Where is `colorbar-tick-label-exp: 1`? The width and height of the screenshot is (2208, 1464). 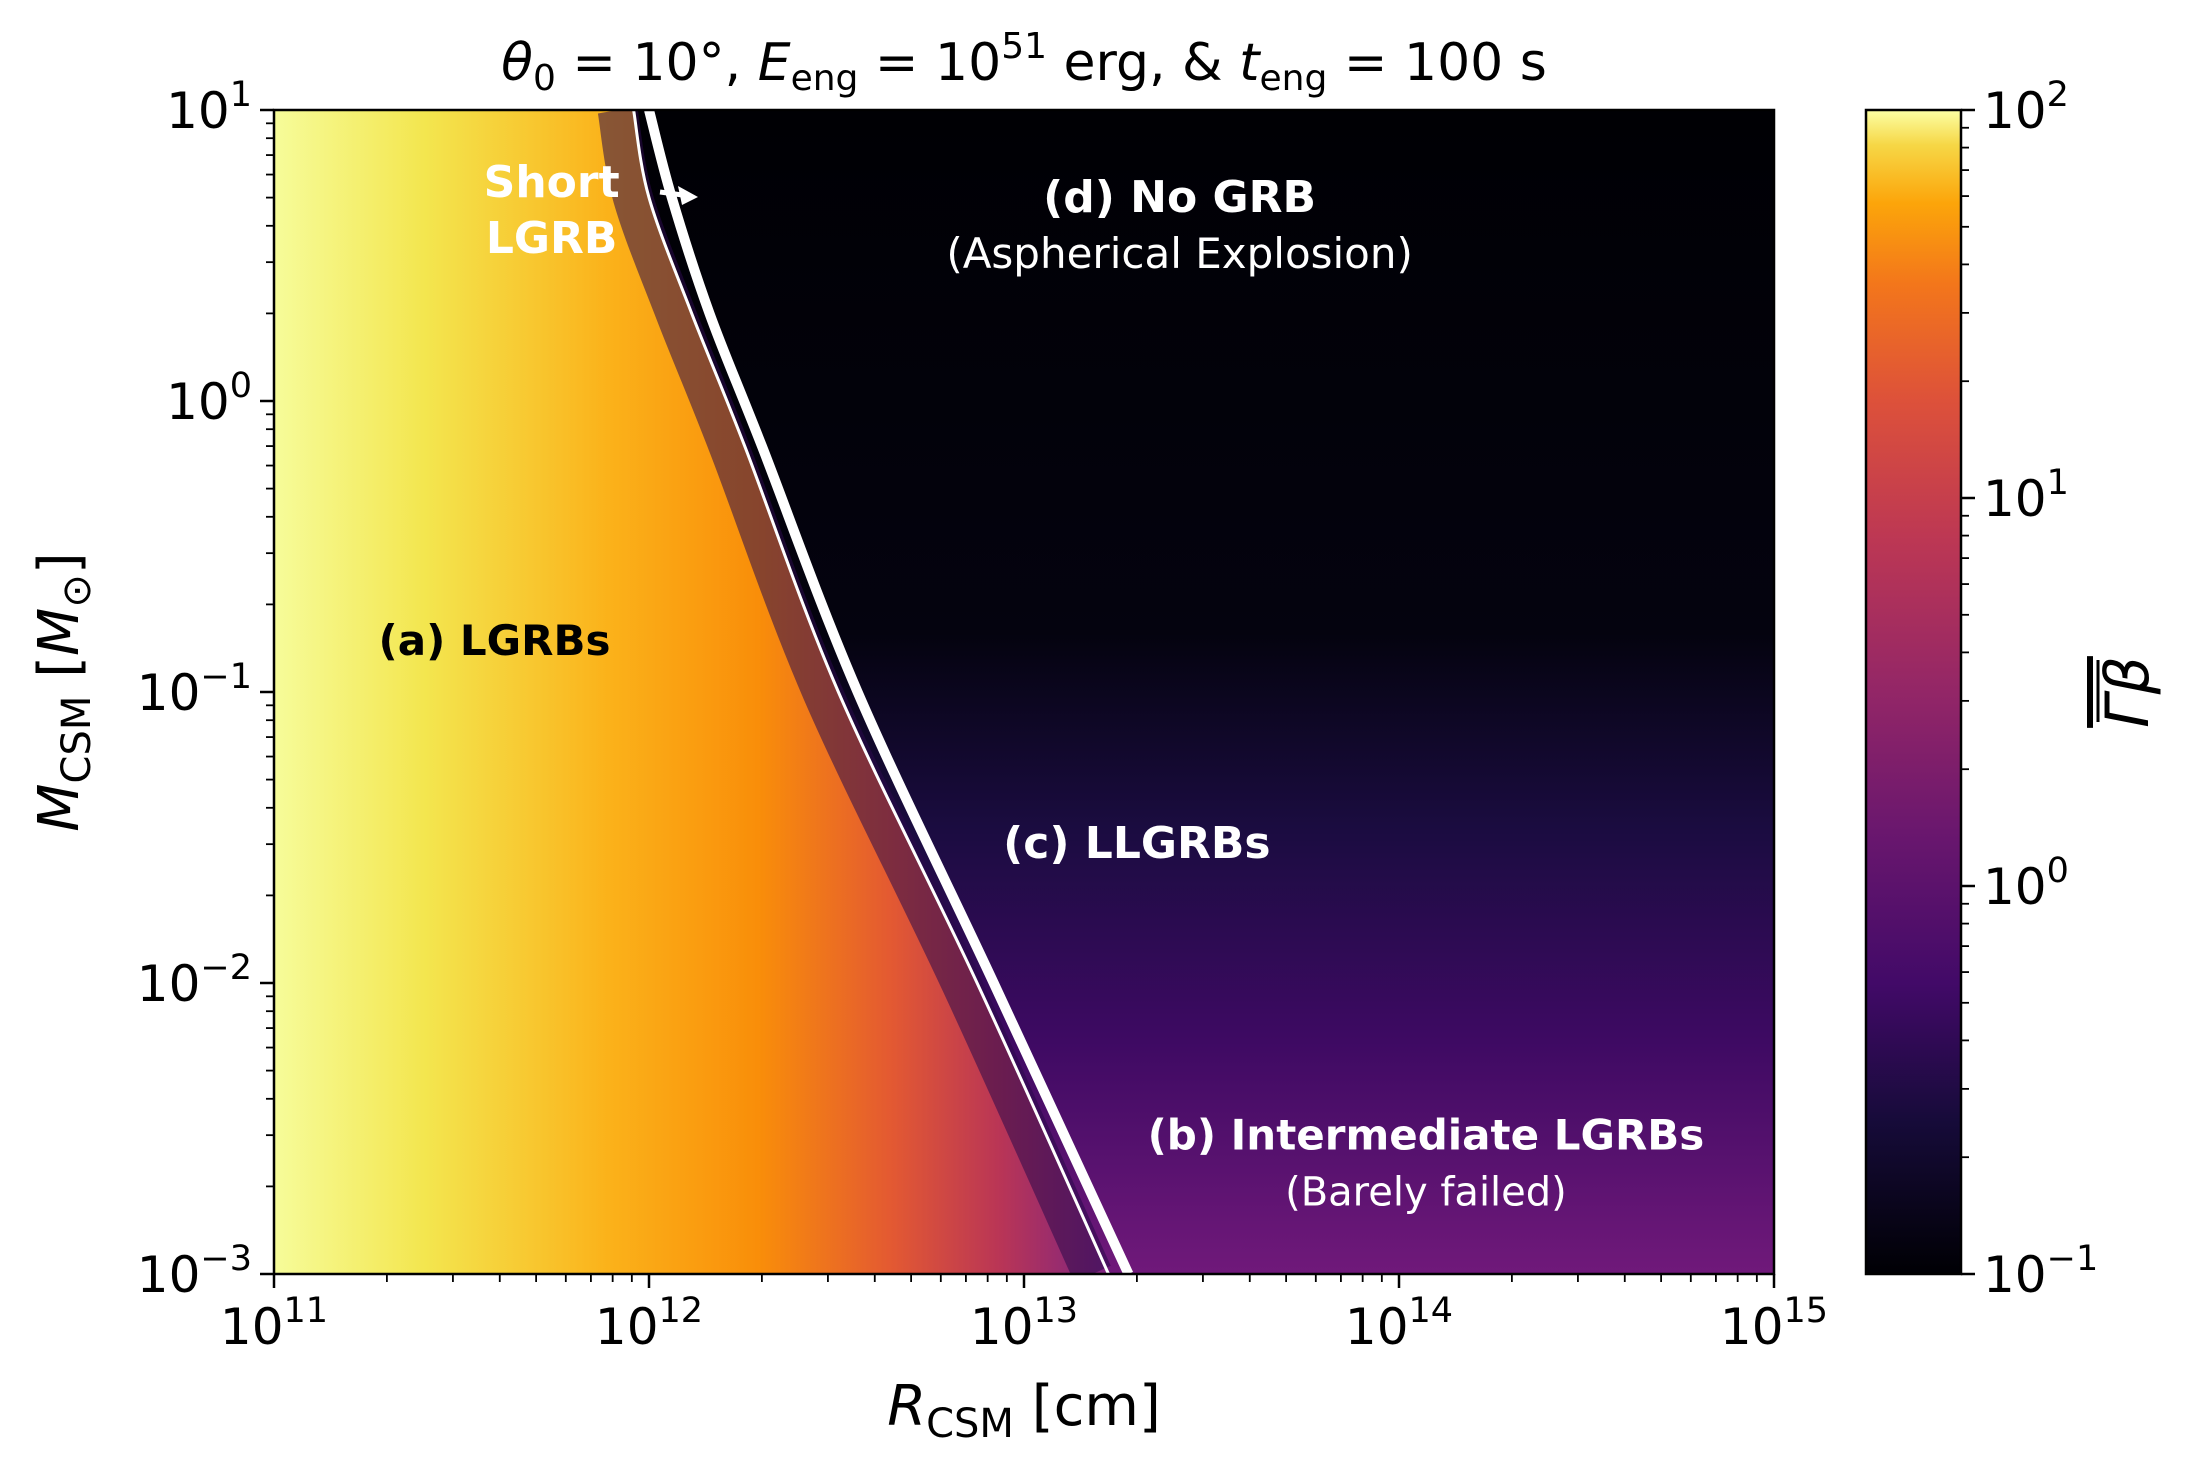
colorbar-tick-label-exp: 1 is located at coordinates (2058, 483).